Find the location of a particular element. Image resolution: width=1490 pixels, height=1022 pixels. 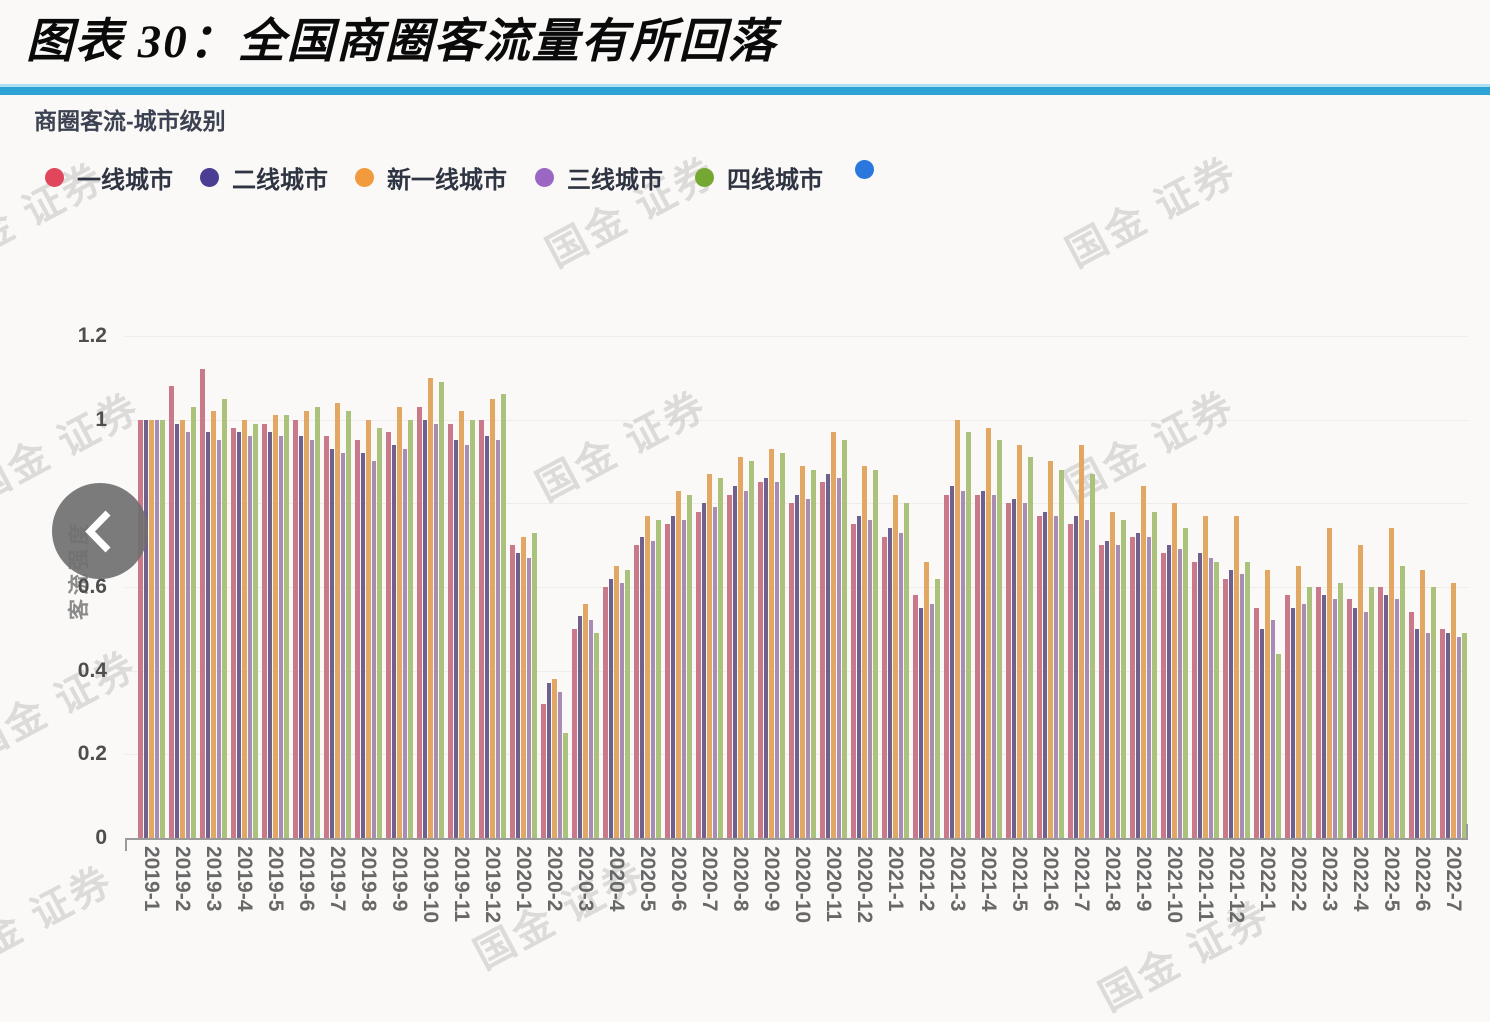

bar-四线城市-2021-1 is located at coordinates (906, 670).